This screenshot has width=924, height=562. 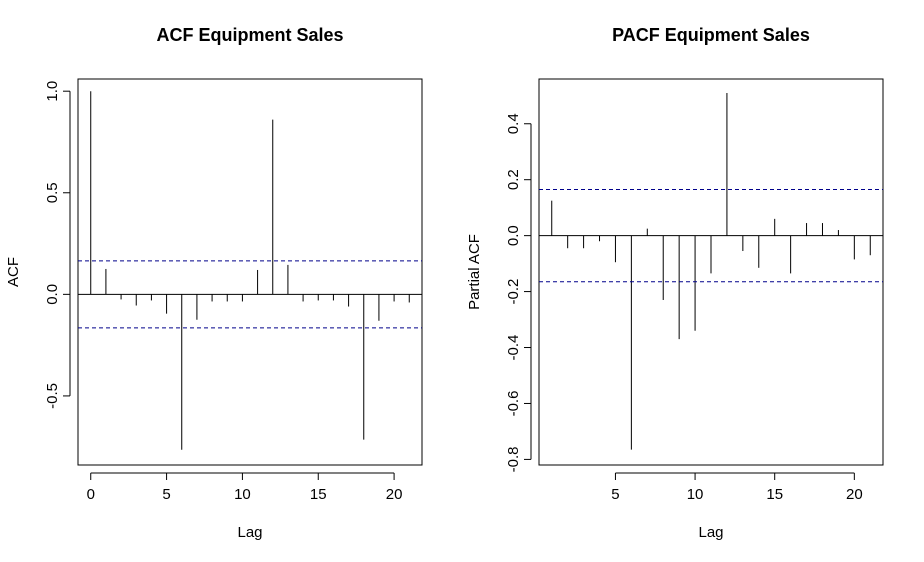 What do you see at coordinates (318, 494) in the screenshot?
I see `acf-x-tick-label: 15` at bounding box center [318, 494].